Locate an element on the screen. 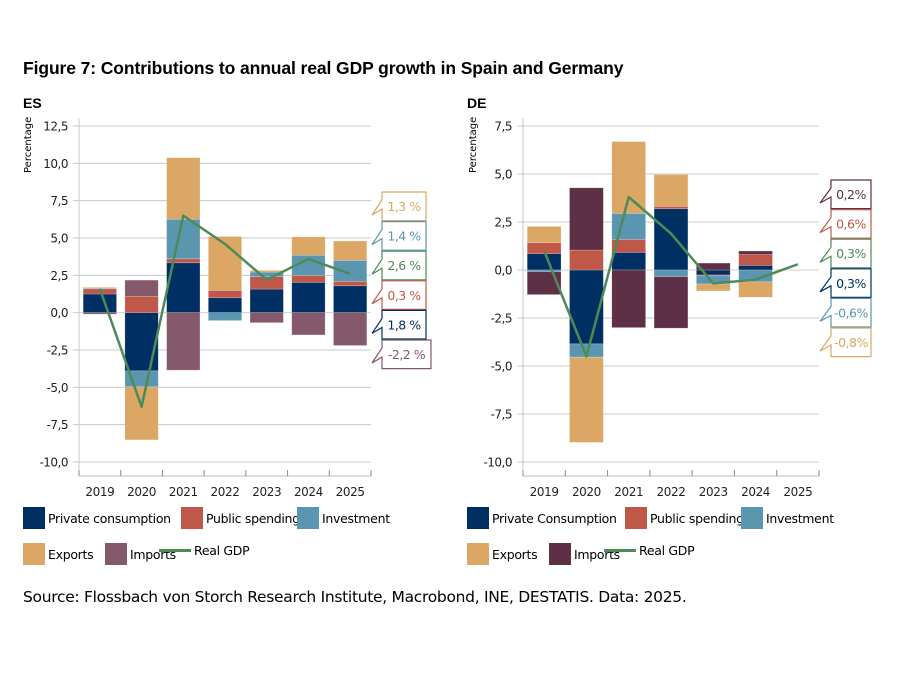 This screenshot has height=683, width=898. legend-item-private-consumption: Private consumption is located at coordinates (97, 518).